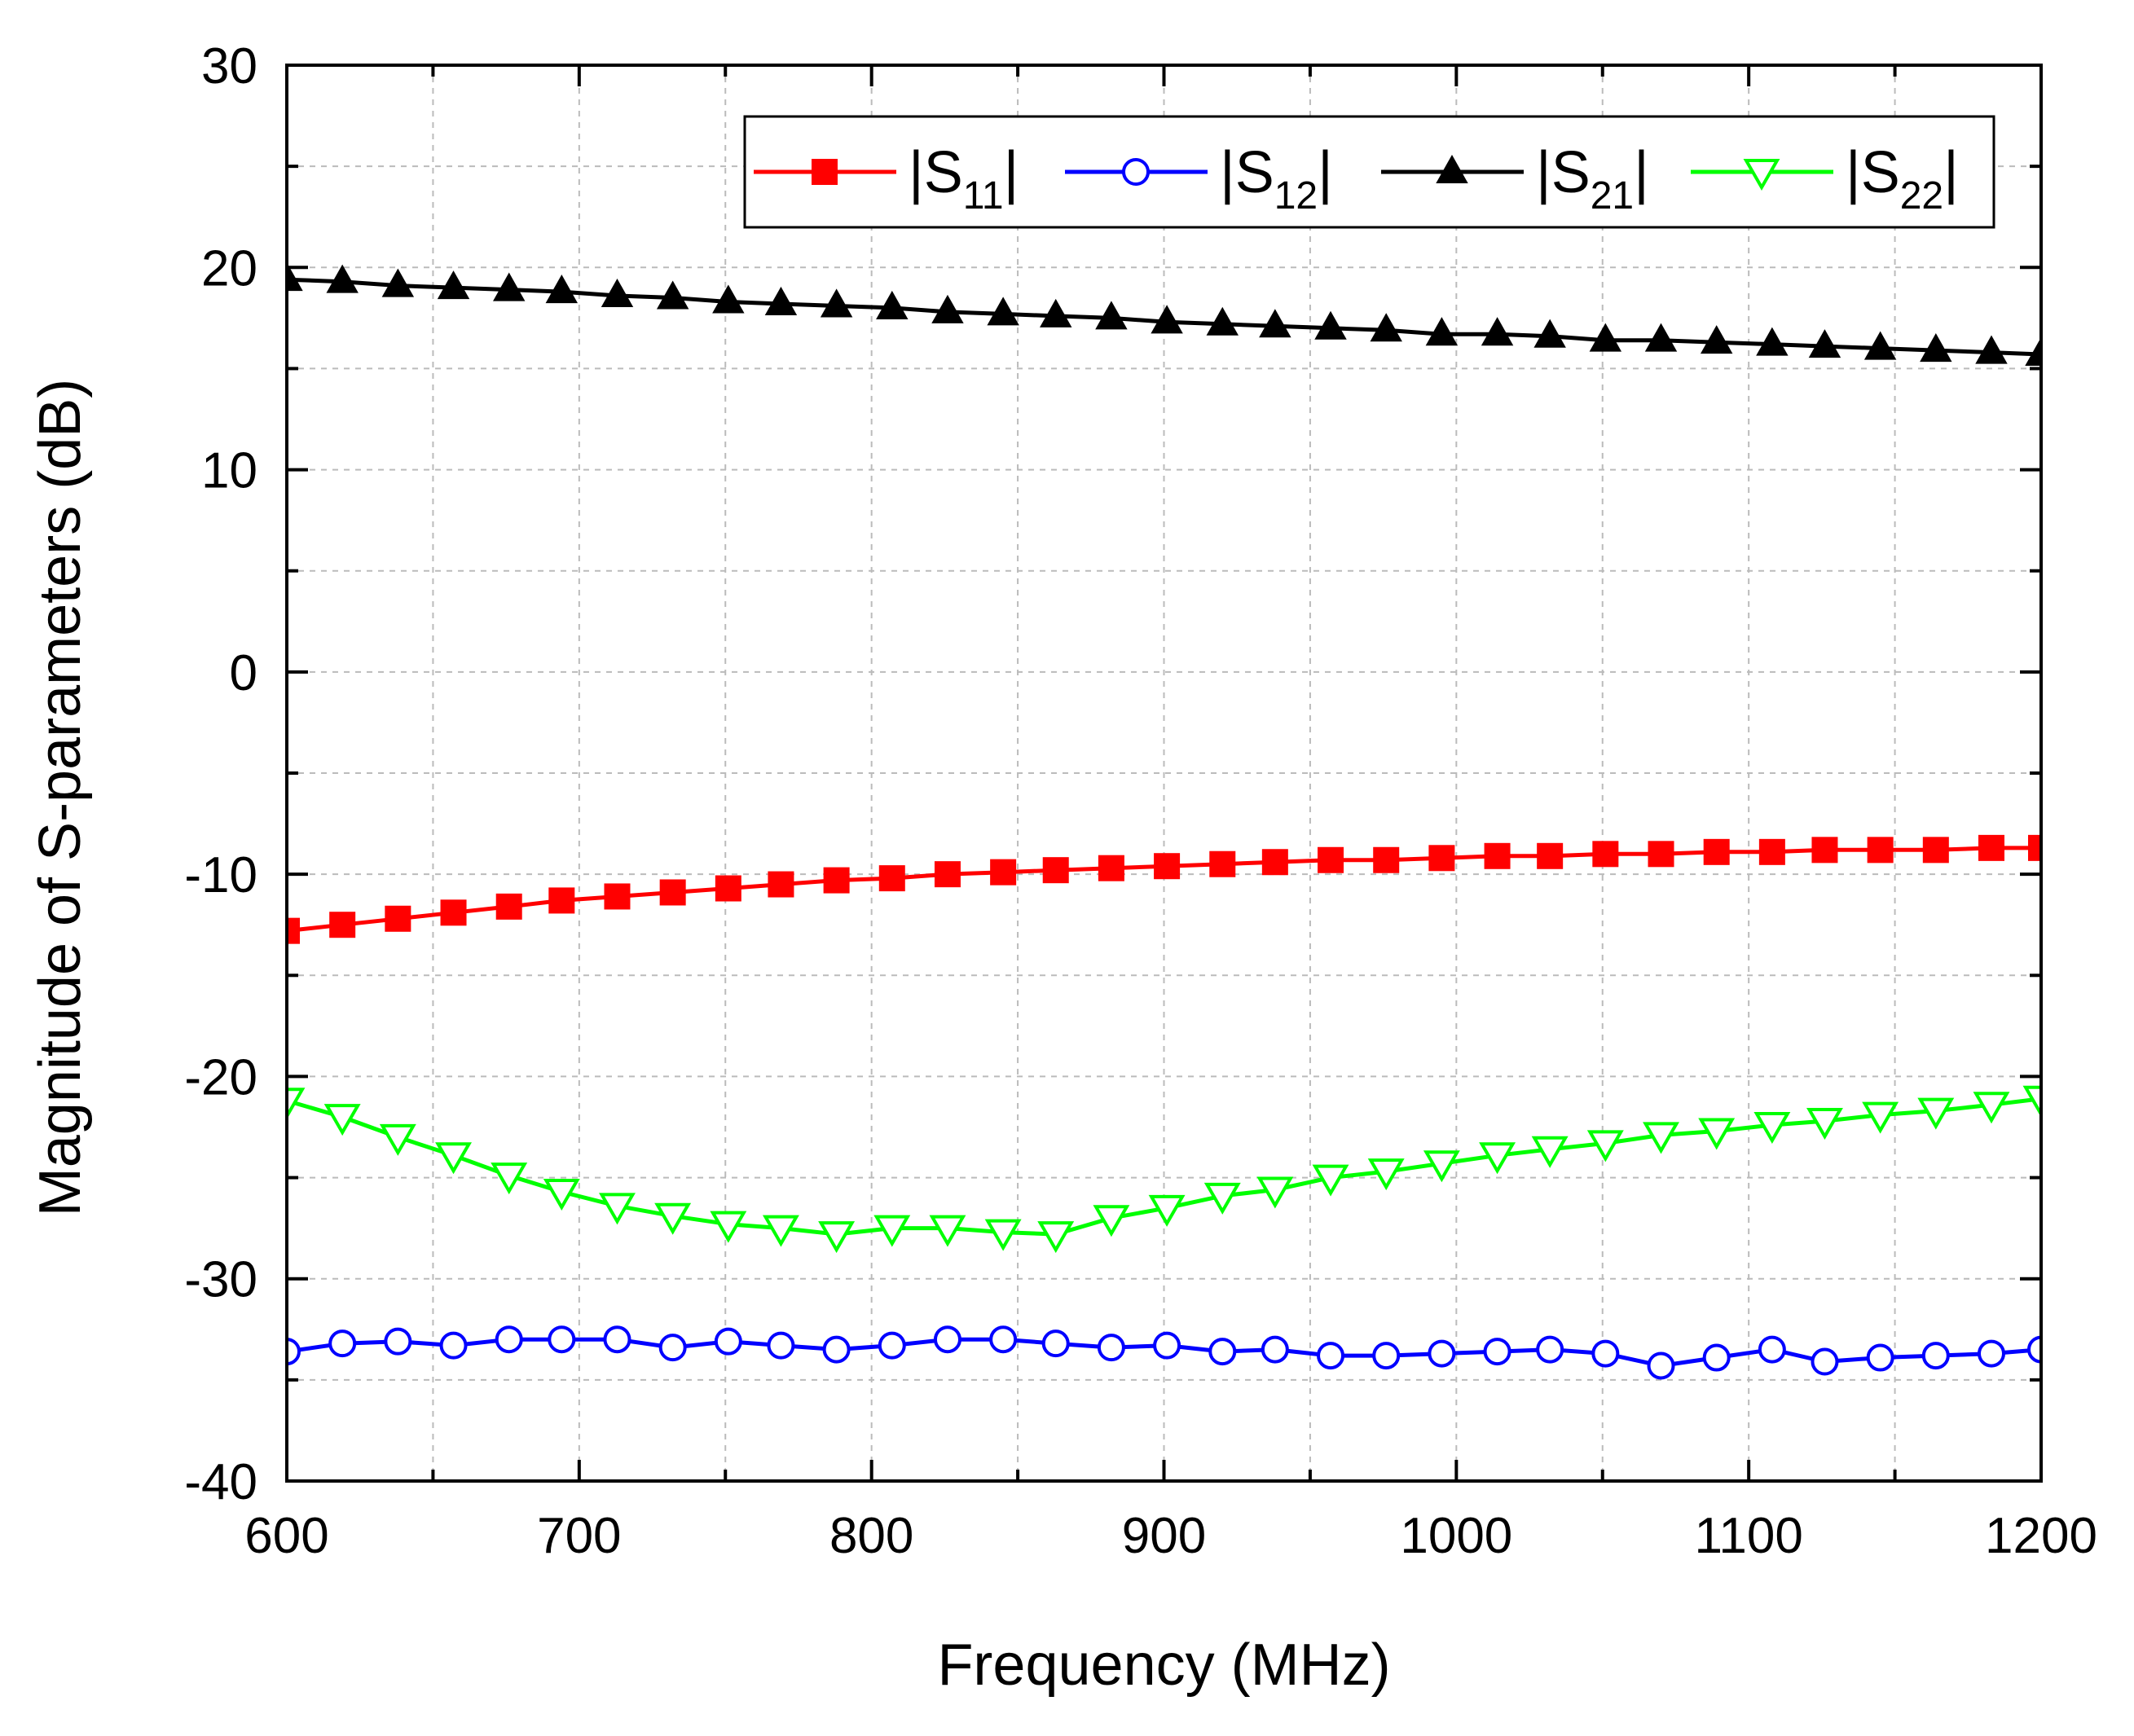 The image size is (2134, 1736). What do you see at coordinates (229, 268) in the screenshot?
I see `y-tick-label: 20` at bounding box center [229, 268].